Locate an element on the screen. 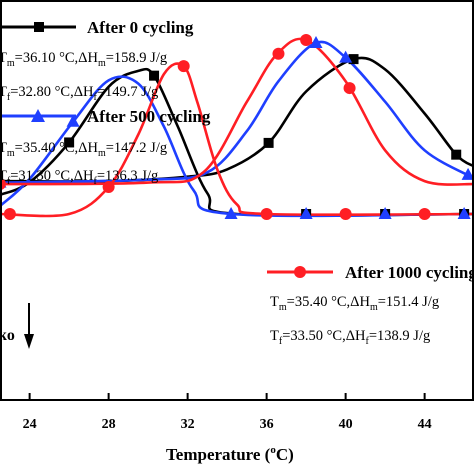 This screenshot has width=474, height=474. x-axis-title: Temperature (oC) is located at coordinates (230, 454).